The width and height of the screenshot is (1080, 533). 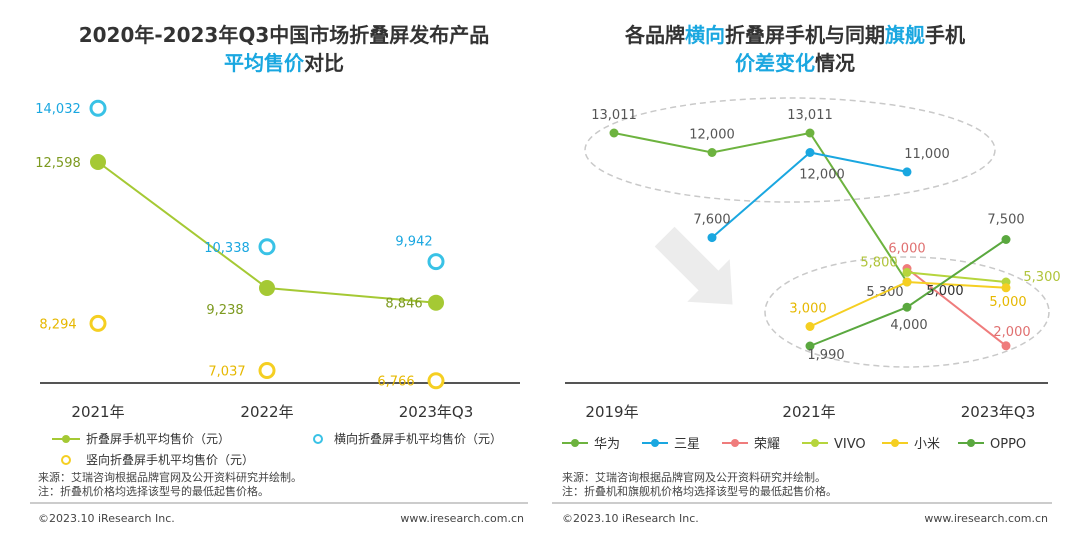 I want to click on brand-3-label-0: 5,800, so click(x=878, y=262).